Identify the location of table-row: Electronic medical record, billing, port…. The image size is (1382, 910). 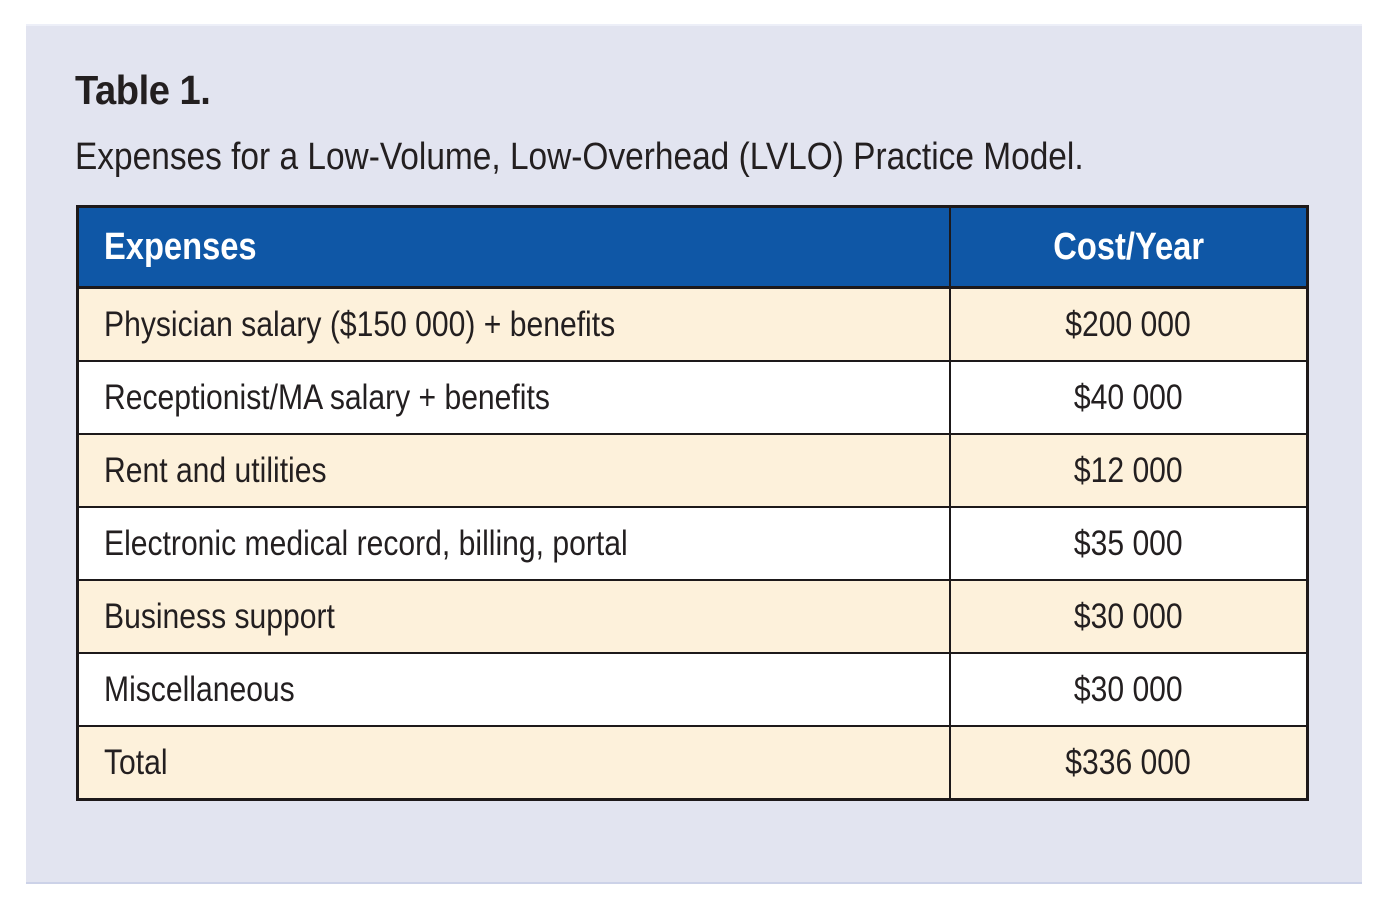
(692, 543).